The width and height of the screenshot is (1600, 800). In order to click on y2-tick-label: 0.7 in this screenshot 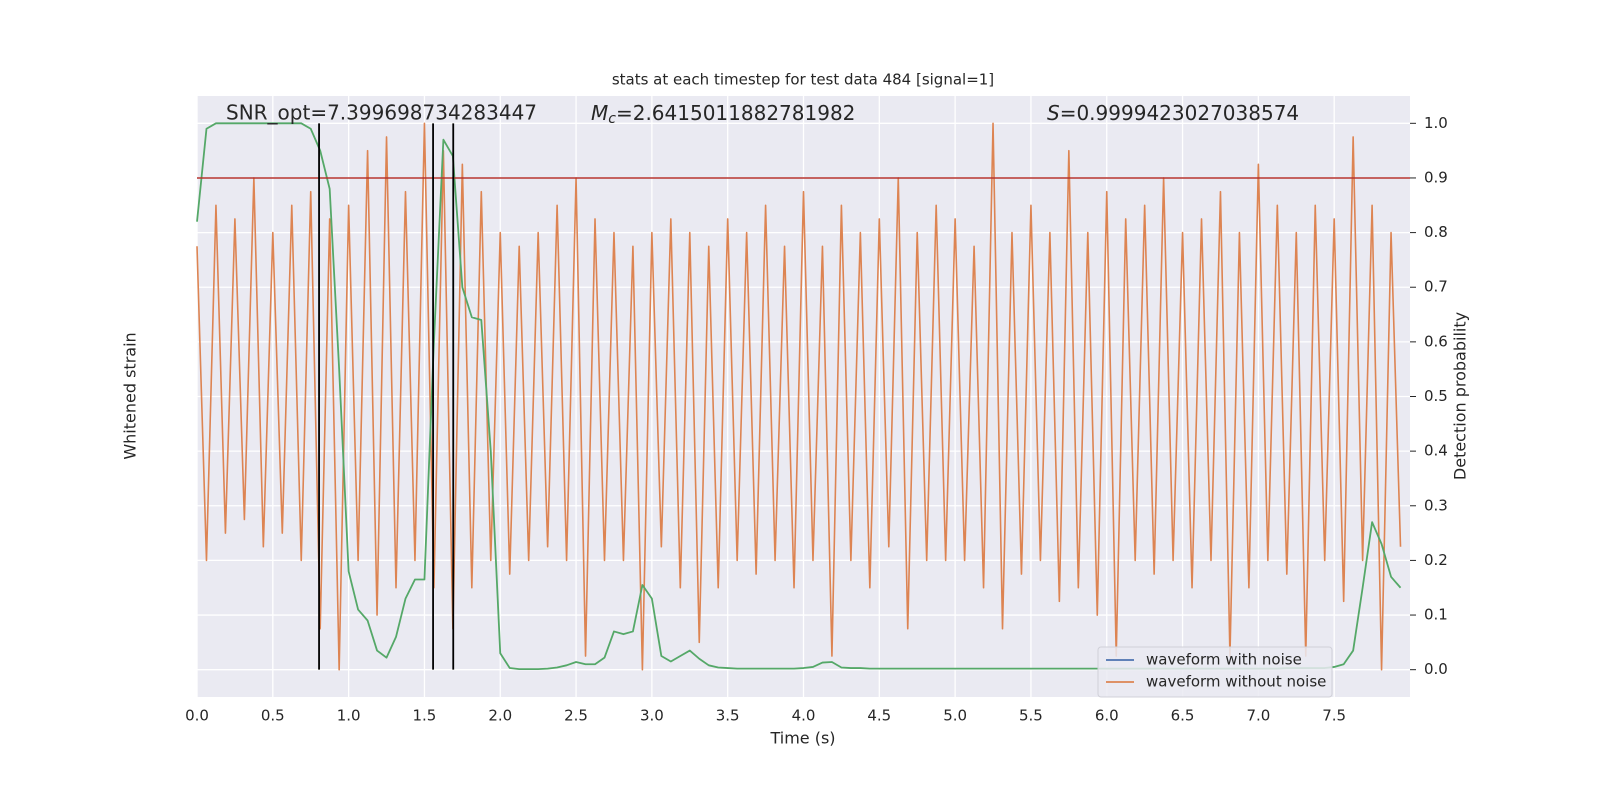, I will do `click(1436, 287)`.